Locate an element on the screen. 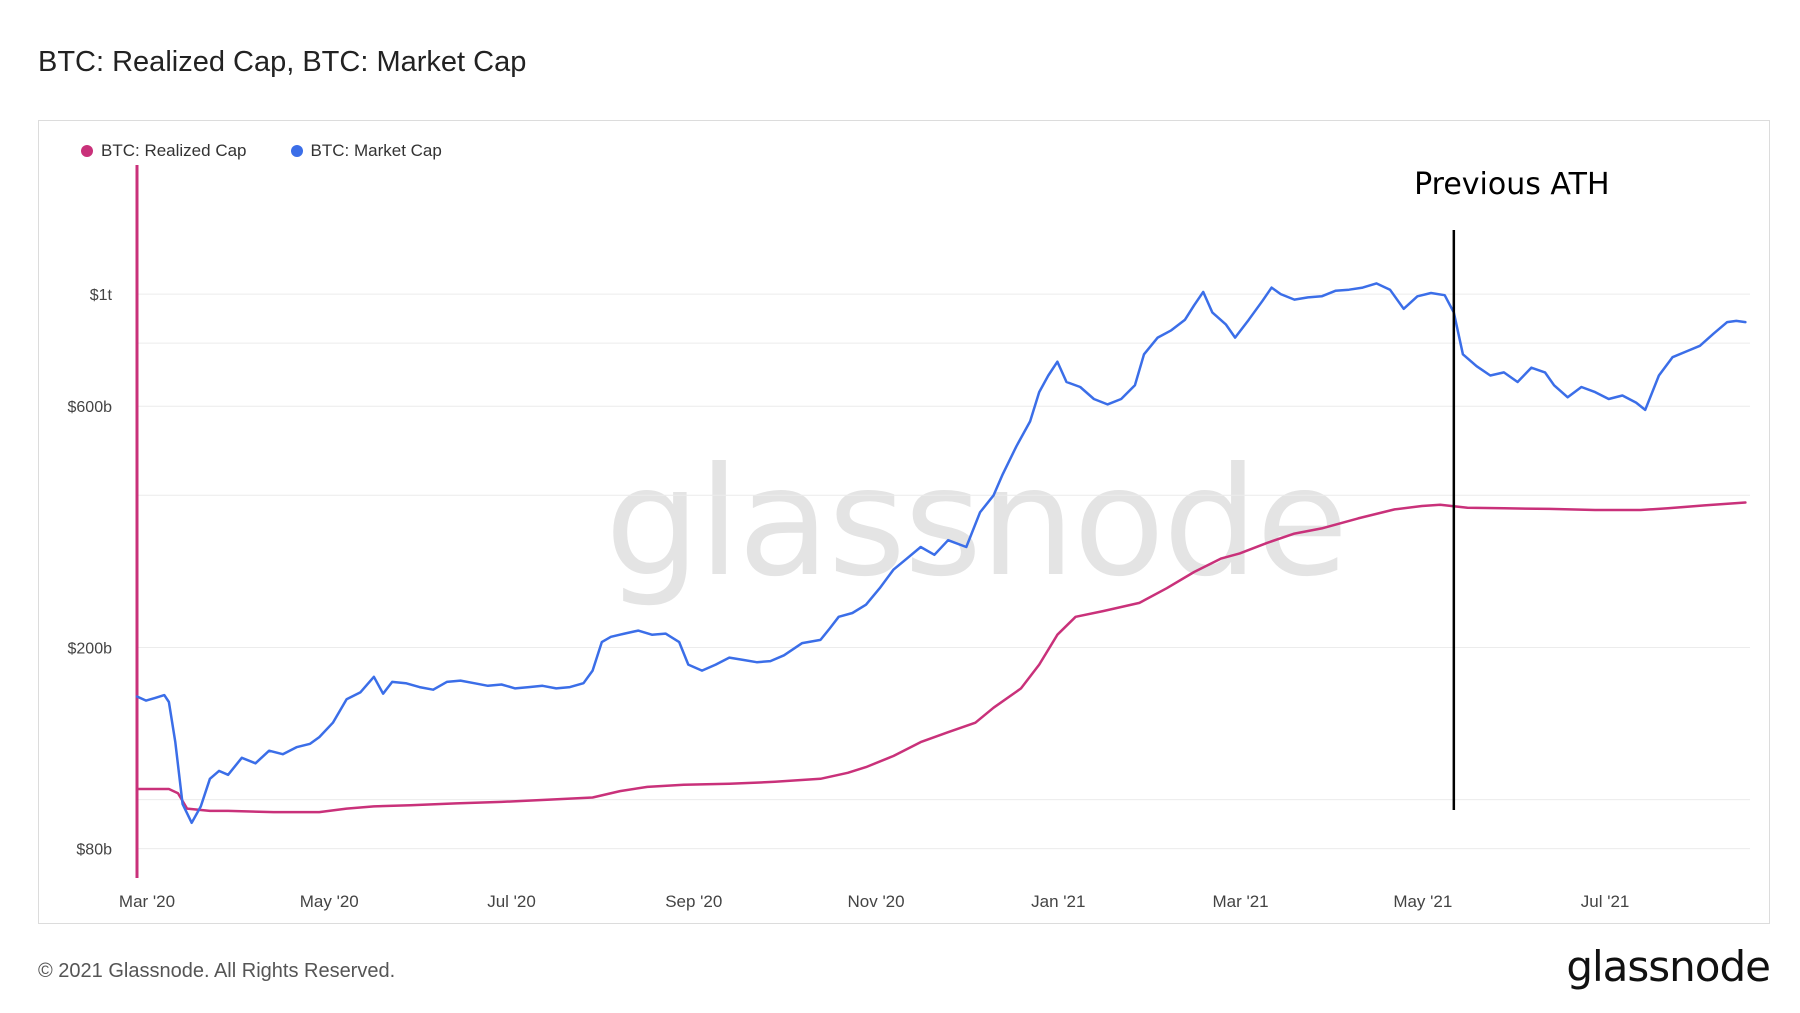 The image size is (1800, 1013). brand-logo: glassnode is located at coordinates (1668, 966).